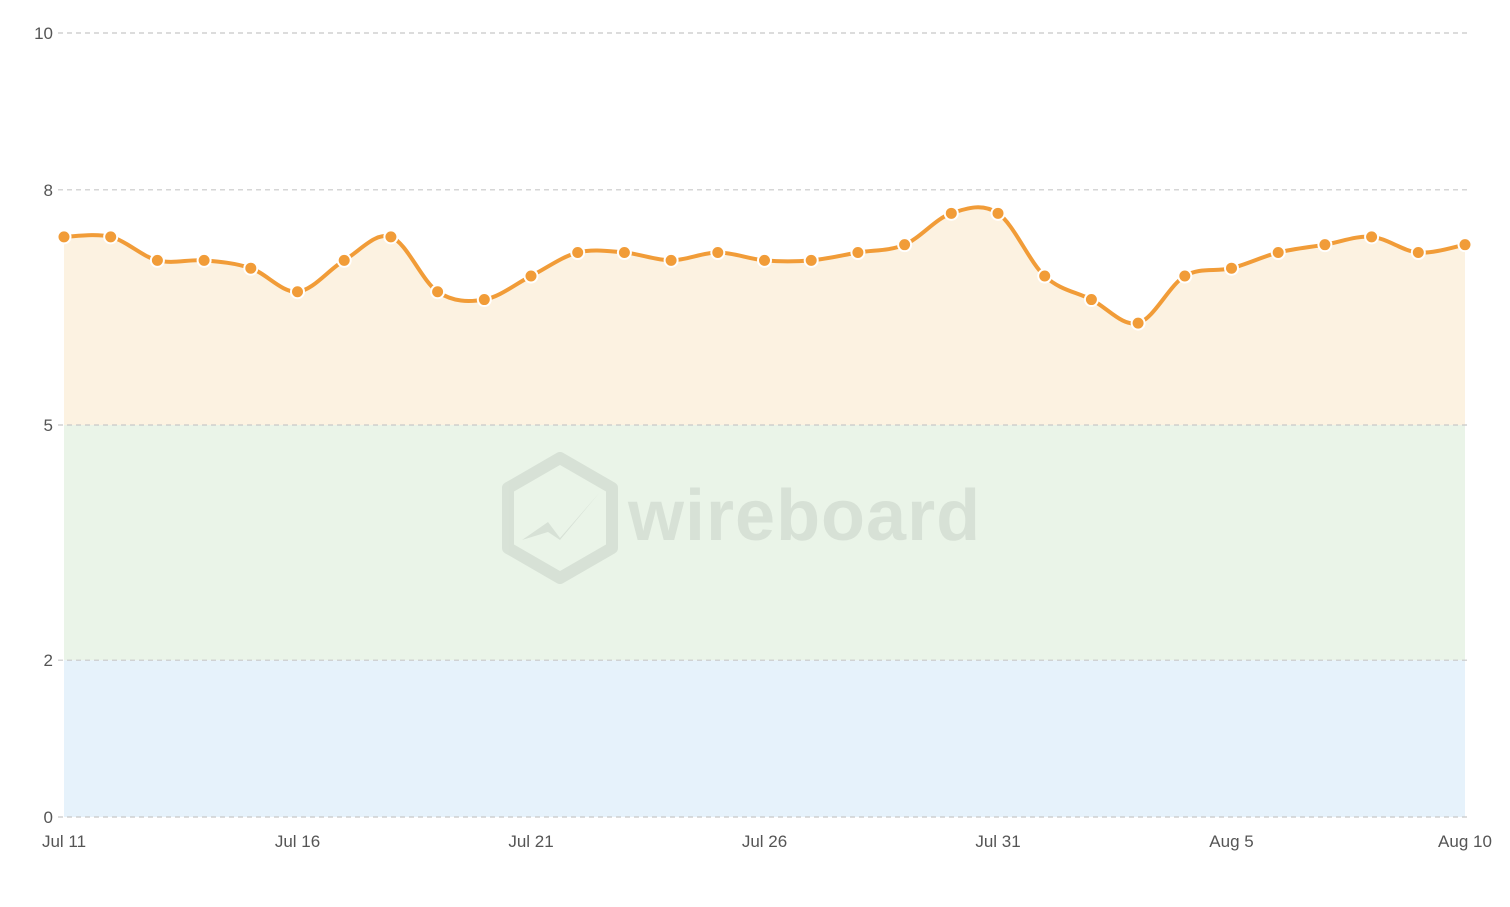 This screenshot has width=1510, height=907. Describe the element at coordinates (530, 841) in the screenshot. I see `x-tick-label: Jul 21` at that location.